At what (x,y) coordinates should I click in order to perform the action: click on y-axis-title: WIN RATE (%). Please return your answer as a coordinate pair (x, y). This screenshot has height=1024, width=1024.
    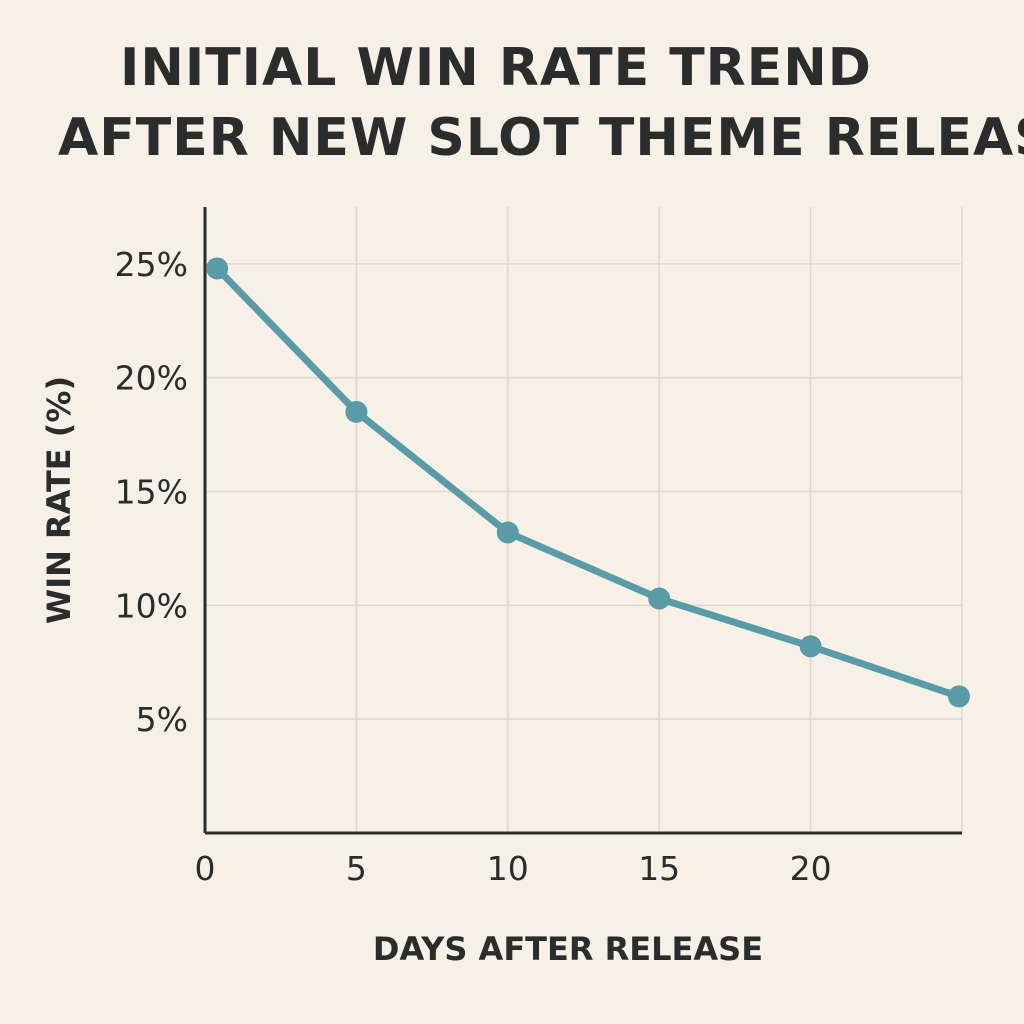
    Looking at the image, I should click on (59, 500).